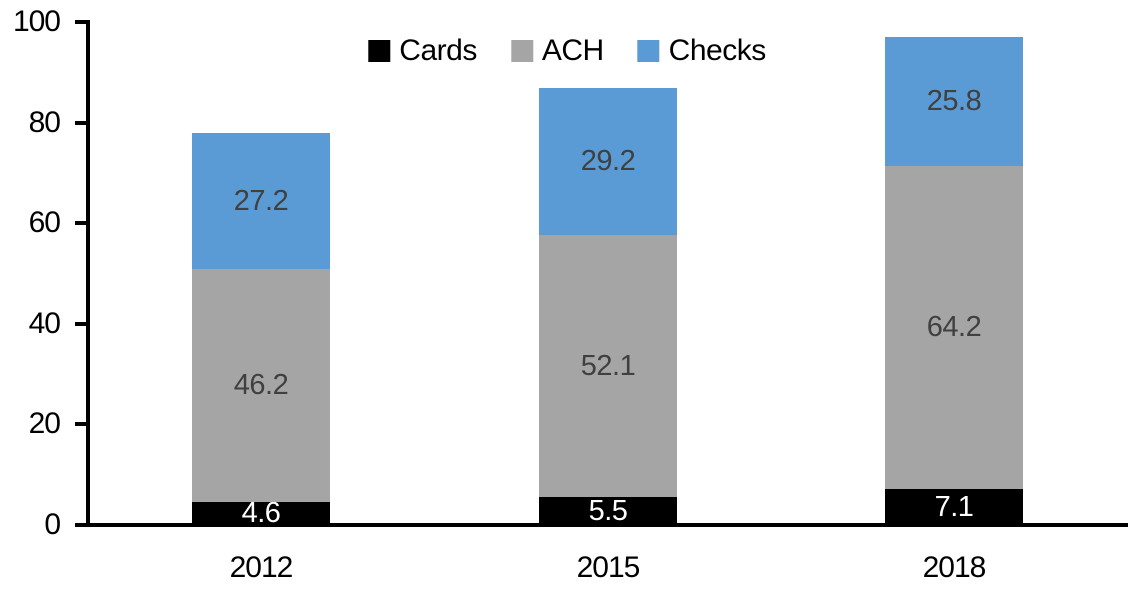 The height and width of the screenshot is (599, 1134). What do you see at coordinates (44, 223) in the screenshot?
I see `y-tick-label: 60` at bounding box center [44, 223].